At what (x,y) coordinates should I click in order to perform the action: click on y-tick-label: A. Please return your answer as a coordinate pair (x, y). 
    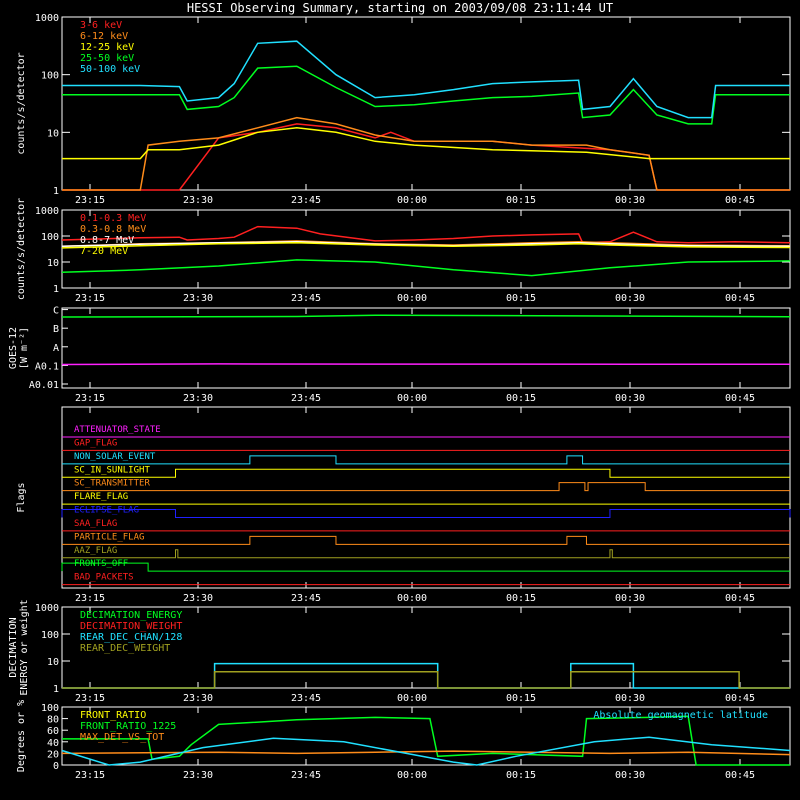
    Looking at the image, I should click on (56, 348).